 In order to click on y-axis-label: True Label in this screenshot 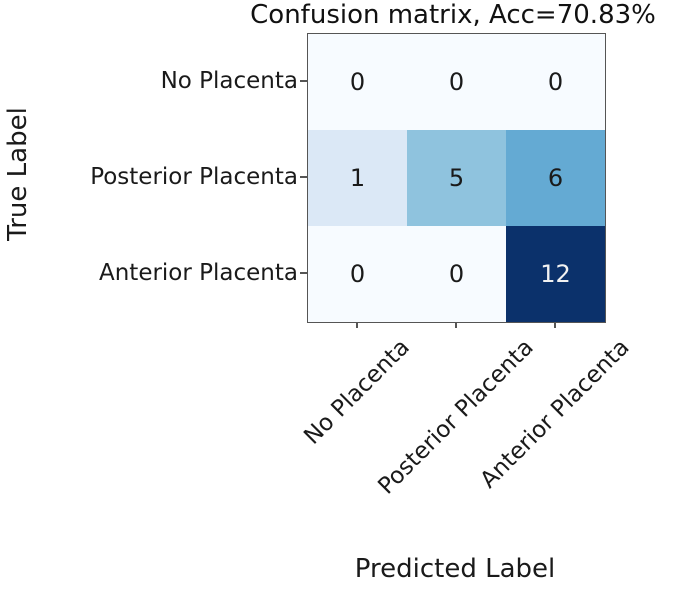, I will do `click(18, 174)`.